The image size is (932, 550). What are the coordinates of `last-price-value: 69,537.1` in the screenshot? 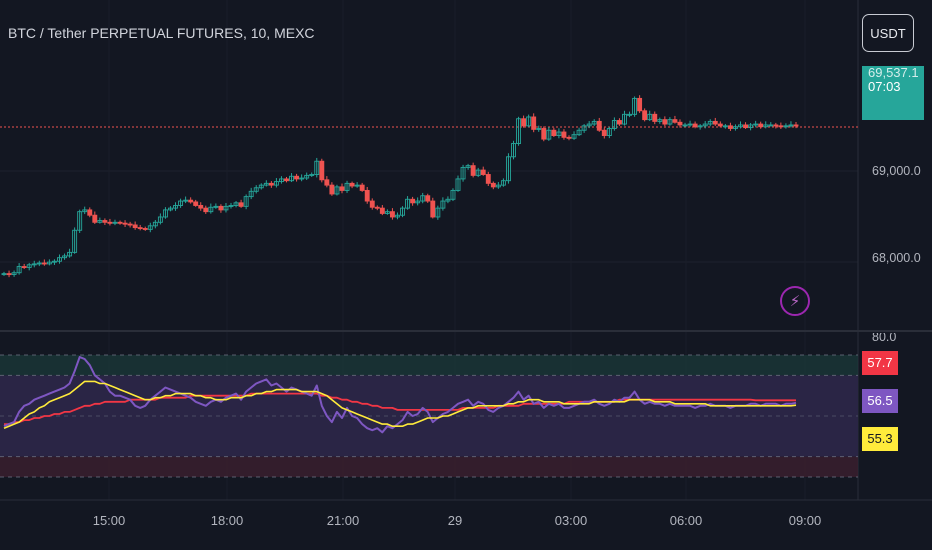 It's located at (893, 73).